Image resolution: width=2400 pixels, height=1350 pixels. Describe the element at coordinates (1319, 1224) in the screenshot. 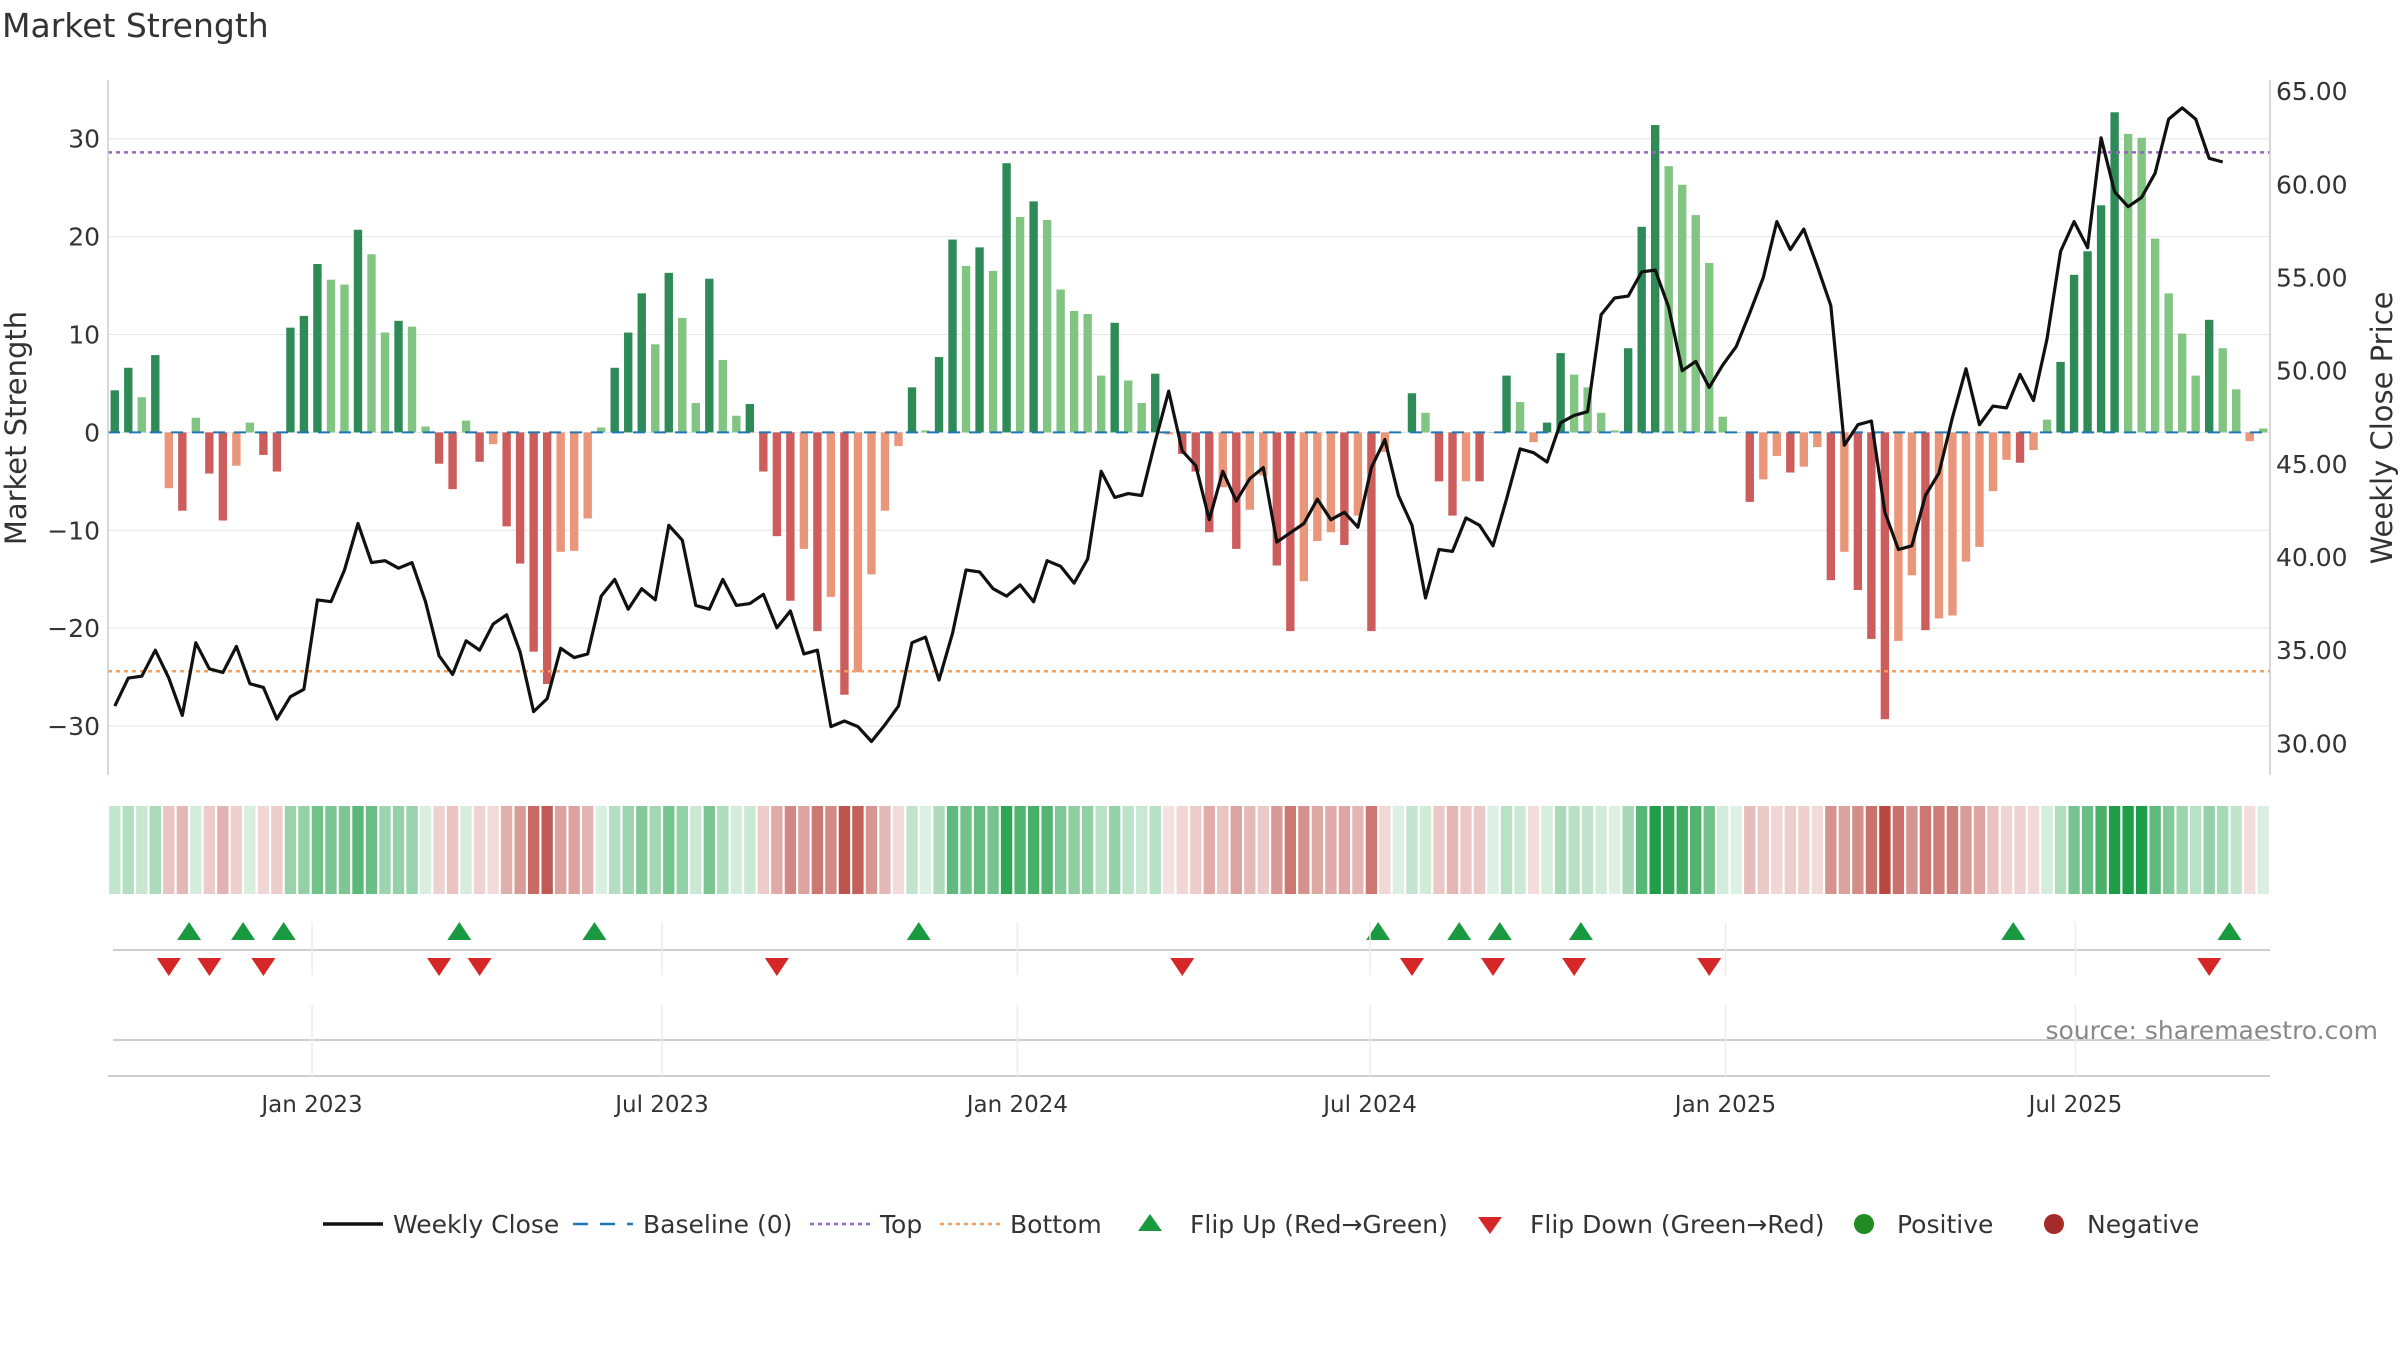

I see `legend-label: Flip Up (Red→Green)` at that location.